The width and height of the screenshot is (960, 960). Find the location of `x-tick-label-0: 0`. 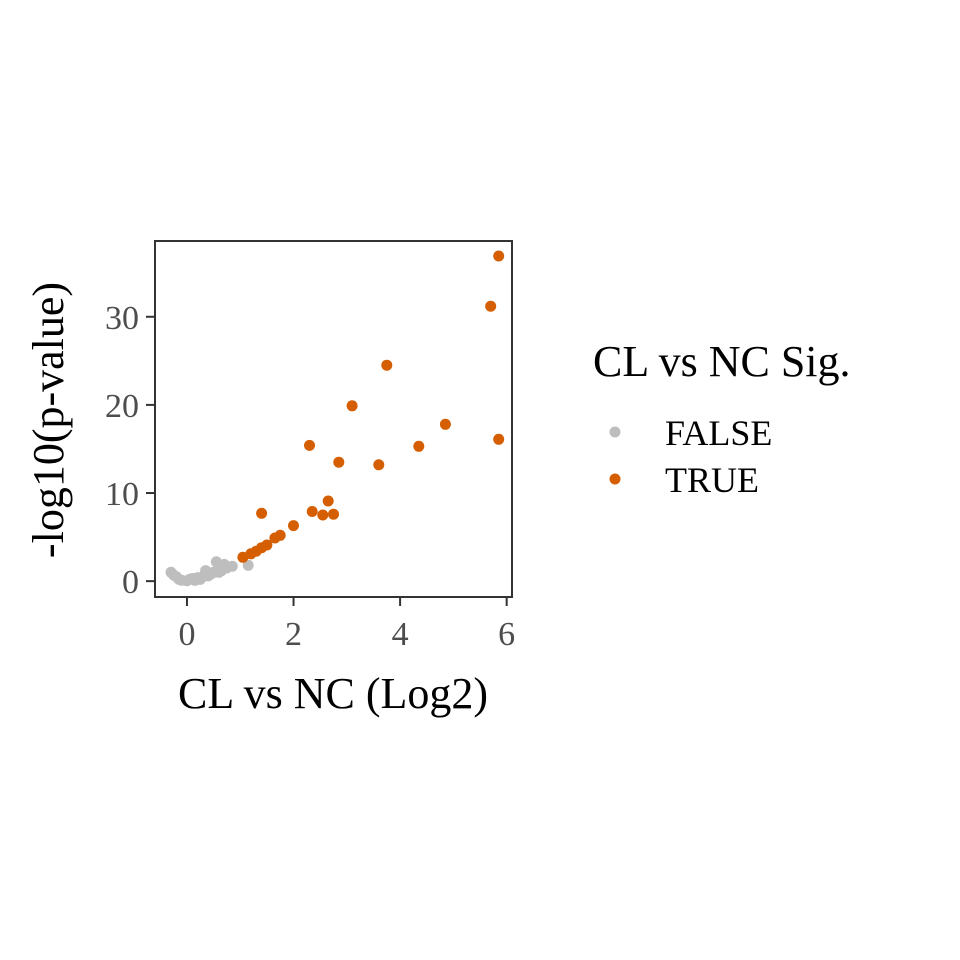

x-tick-label-0: 0 is located at coordinates (186, 634).